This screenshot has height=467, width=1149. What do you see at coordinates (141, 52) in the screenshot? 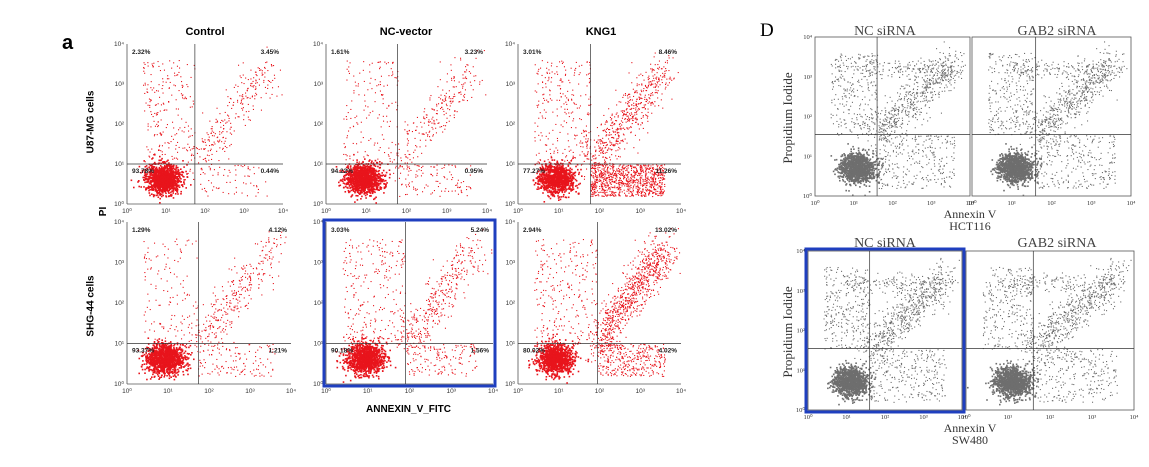
I see `quadrant-upper-left: 2.32%` at bounding box center [141, 52].